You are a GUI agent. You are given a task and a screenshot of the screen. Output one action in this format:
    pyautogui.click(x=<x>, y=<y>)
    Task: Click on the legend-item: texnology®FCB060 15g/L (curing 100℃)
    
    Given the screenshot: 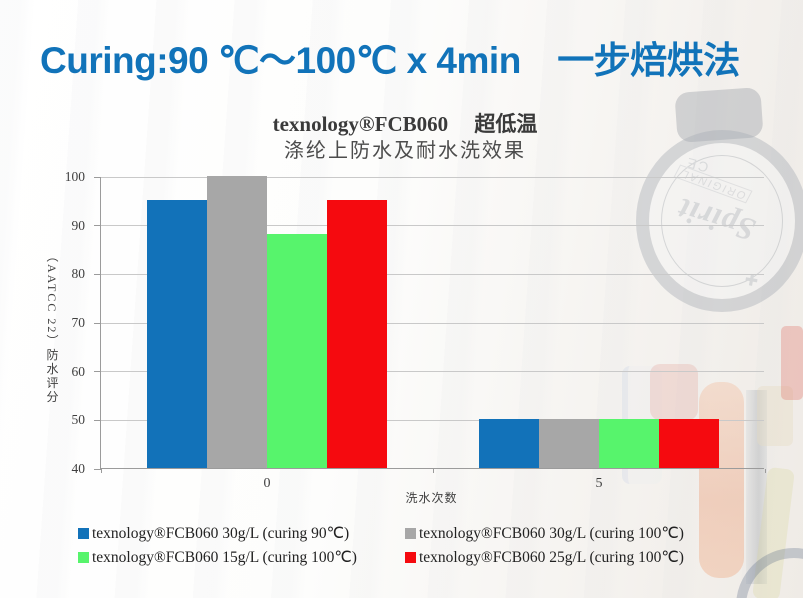 What is the action you would take?
    pyautogui.click(x=241, y=557)
    